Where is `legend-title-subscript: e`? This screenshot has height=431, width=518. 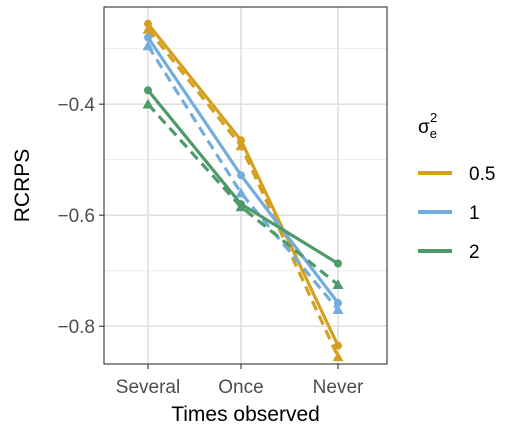
legend-title-subscript: e is located at coordinates (433, 133).